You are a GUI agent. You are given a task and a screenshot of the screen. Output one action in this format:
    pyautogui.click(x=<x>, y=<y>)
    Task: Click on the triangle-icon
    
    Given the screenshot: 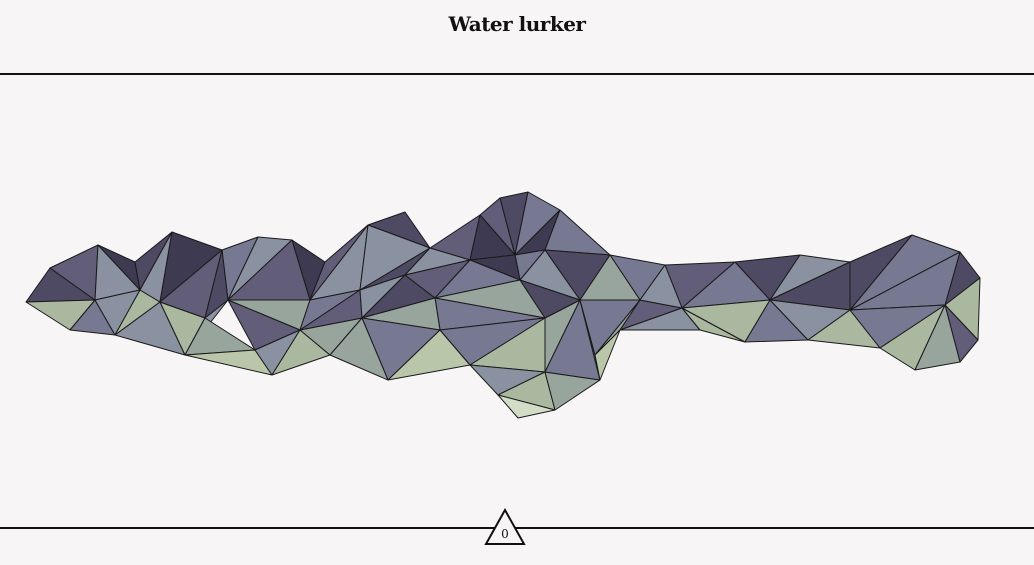 What is the action you would take?
    pyautogui.click(x=505, y=526)
    